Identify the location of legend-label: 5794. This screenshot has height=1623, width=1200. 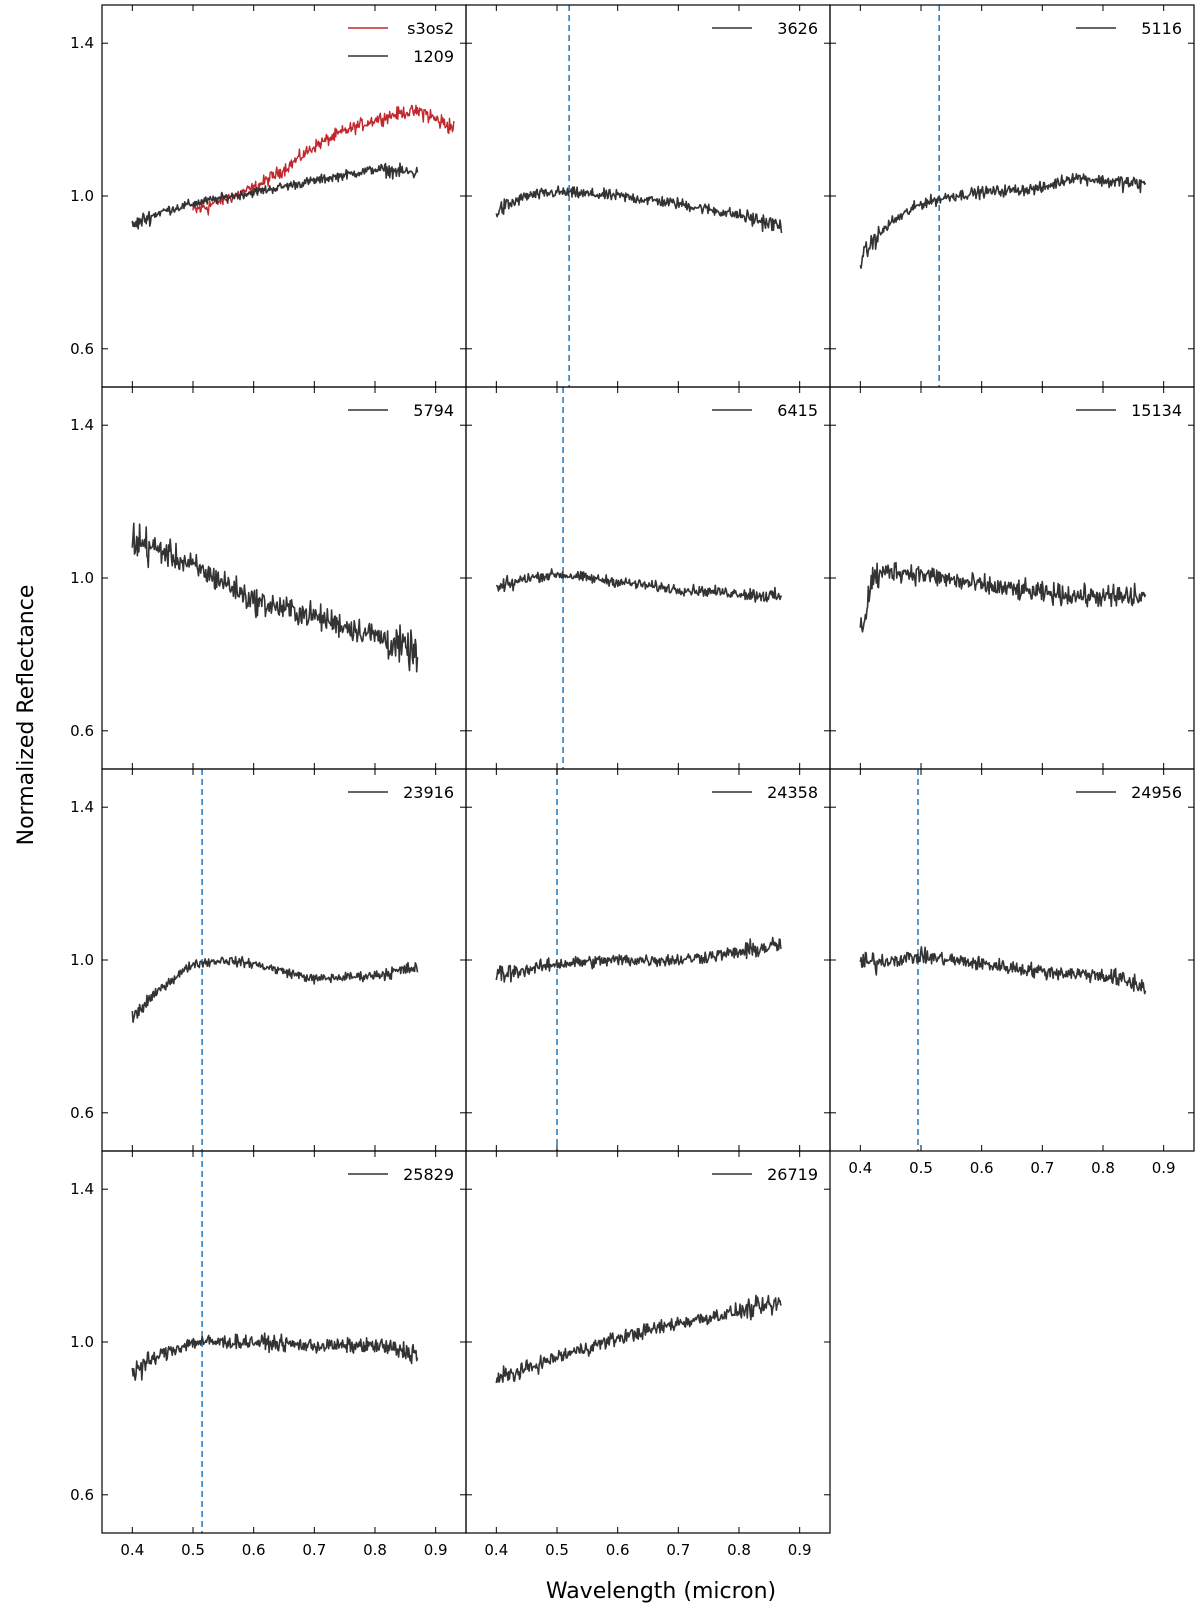
(433, 410).